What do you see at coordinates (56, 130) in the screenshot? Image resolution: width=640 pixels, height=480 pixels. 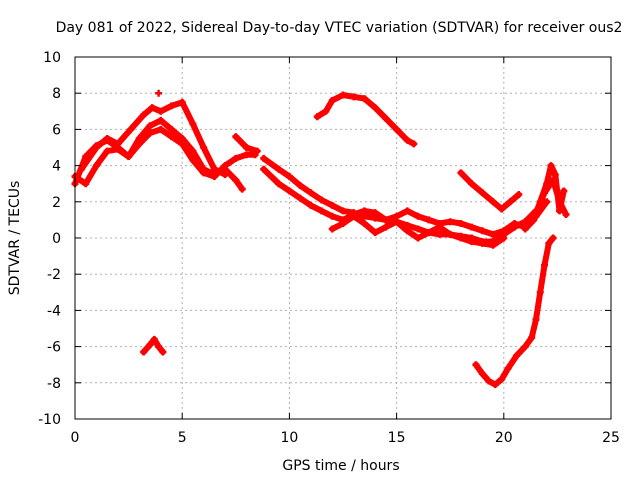 I see `y-tick-label: 6` at bounding box center [56, 130].